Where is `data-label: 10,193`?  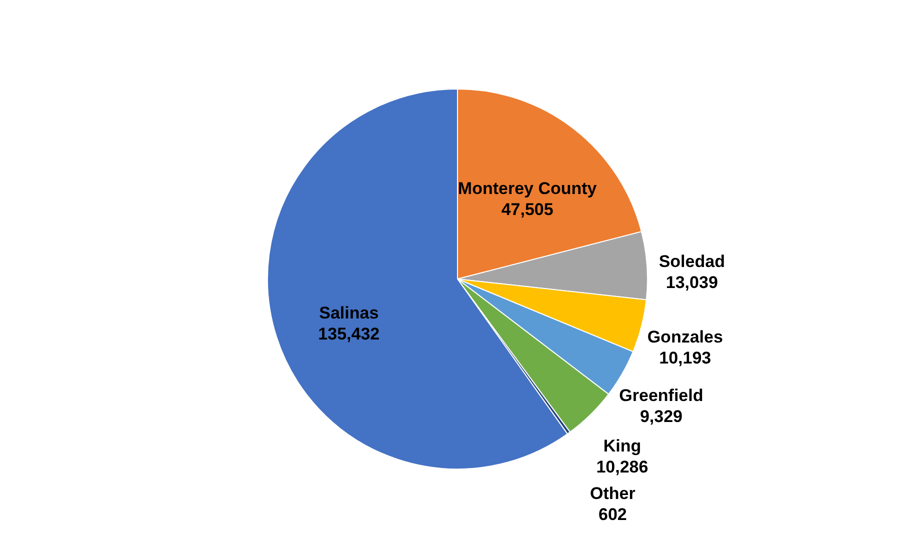
data-label: 10,193 is located at coordinates (685, 358).